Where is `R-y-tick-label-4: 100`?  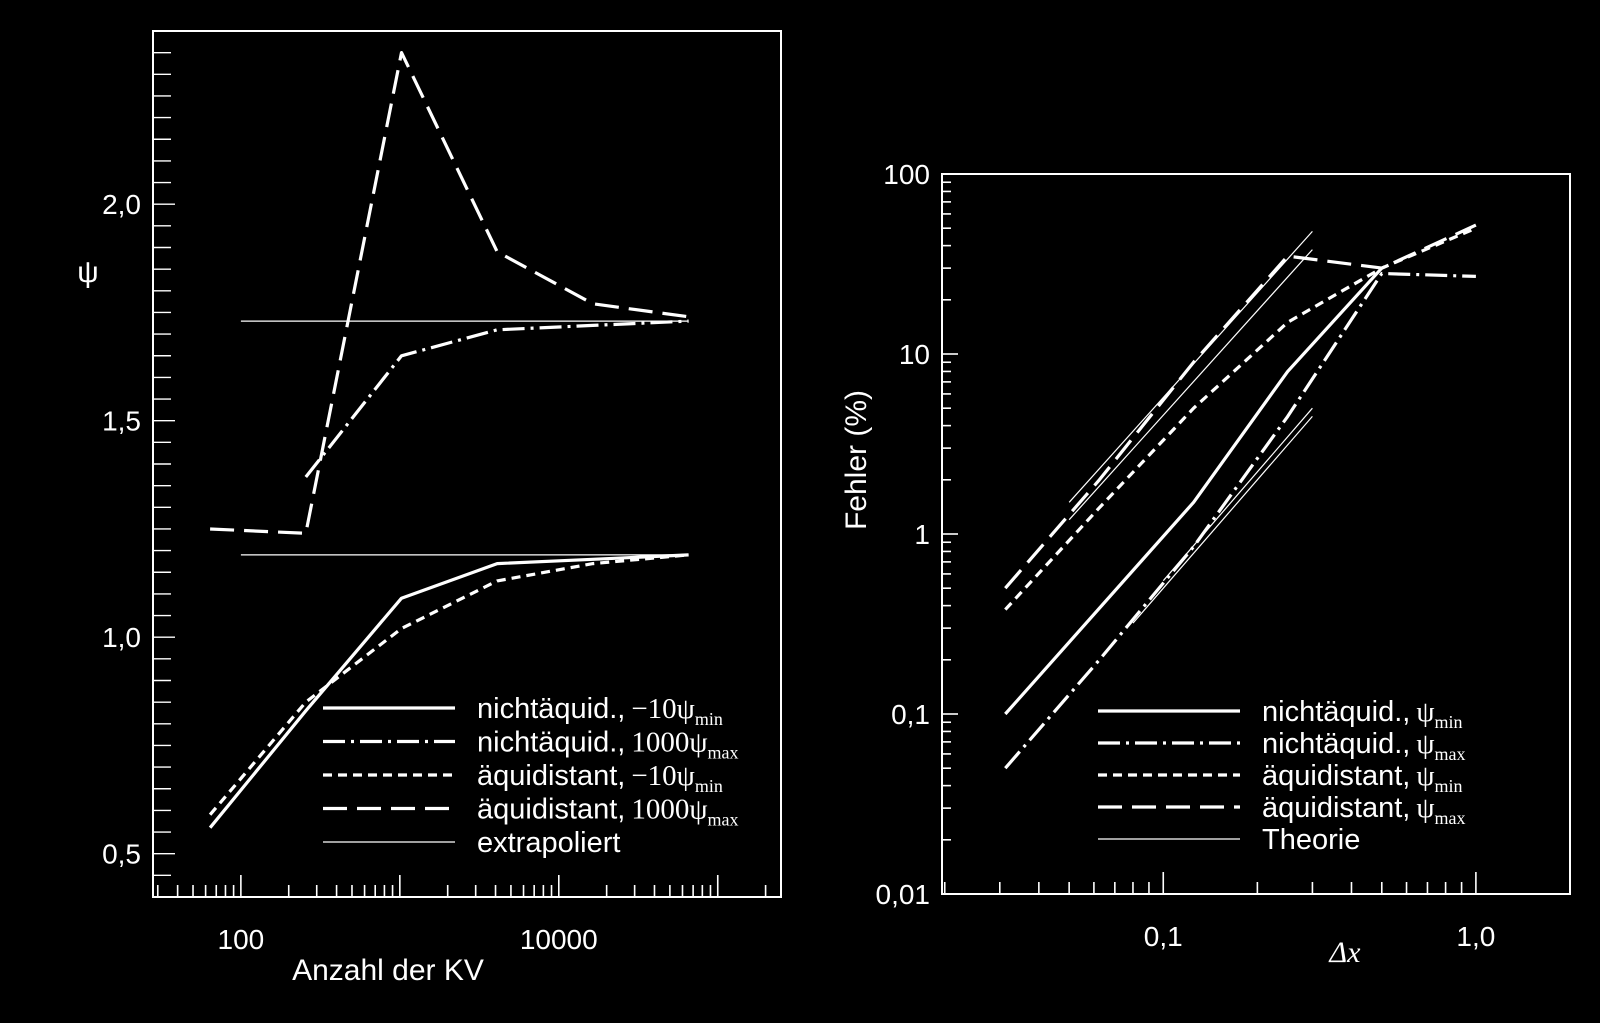 R-y-tick-label-4: 100 is located at coordinates (906, 174).